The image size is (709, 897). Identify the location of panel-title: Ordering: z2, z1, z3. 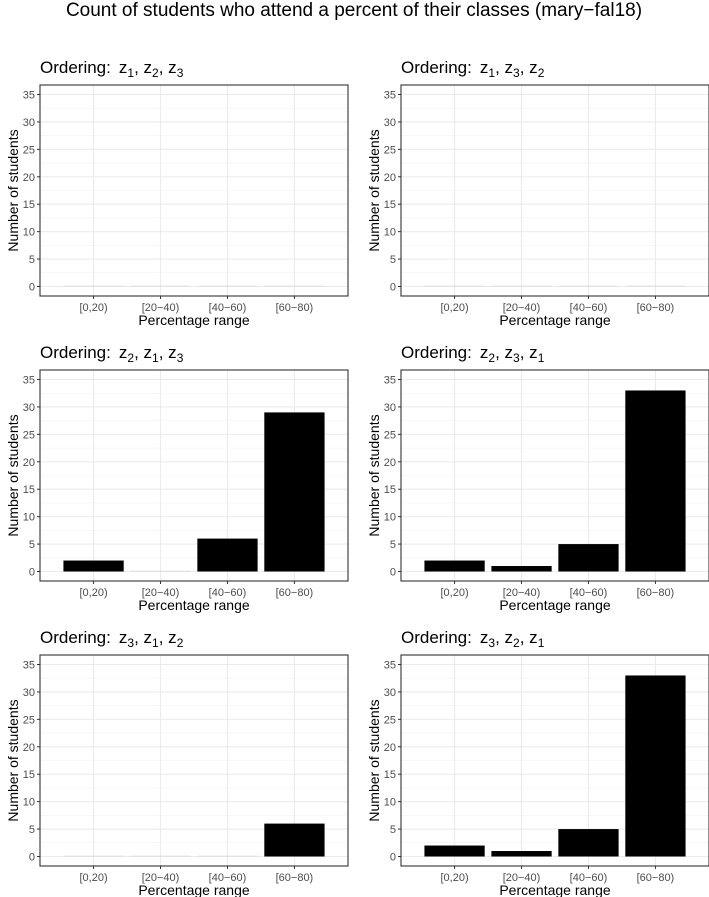
(112, 354).